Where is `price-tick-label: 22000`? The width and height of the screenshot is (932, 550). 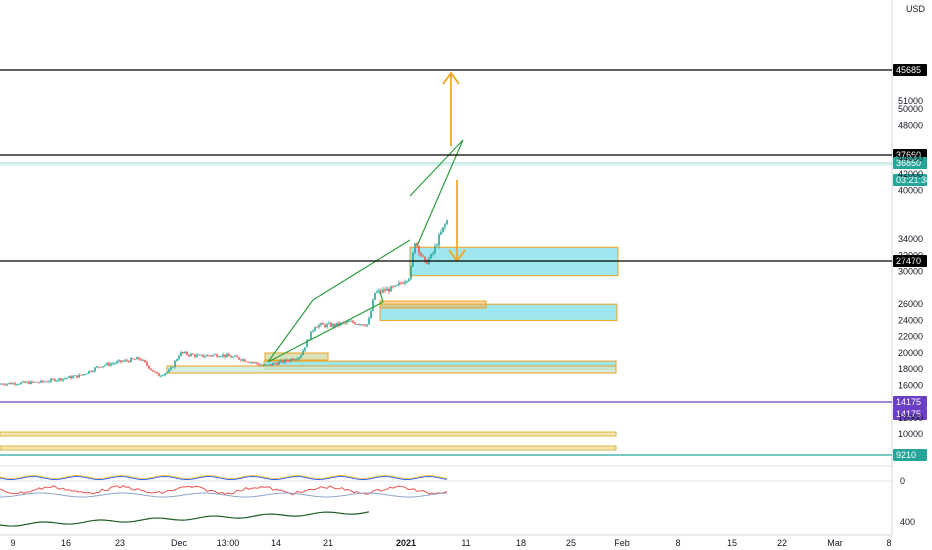
price-tick-label: 22000 is located at coordinates (910, 337).